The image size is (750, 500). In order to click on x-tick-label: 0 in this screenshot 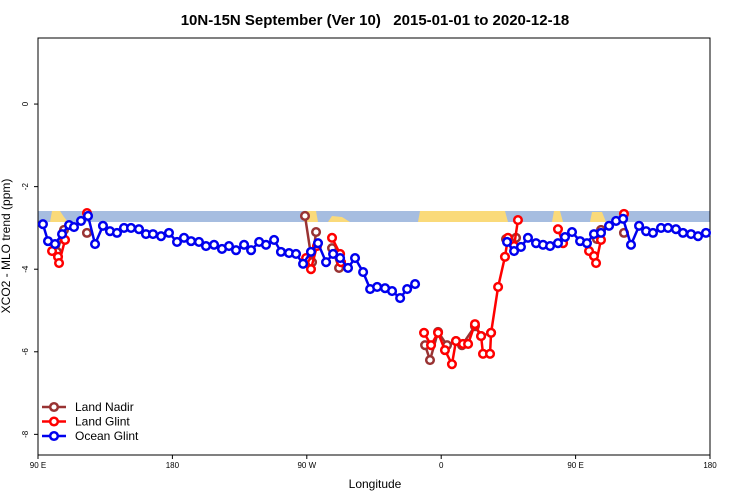, I will do `click(441, 465)`.